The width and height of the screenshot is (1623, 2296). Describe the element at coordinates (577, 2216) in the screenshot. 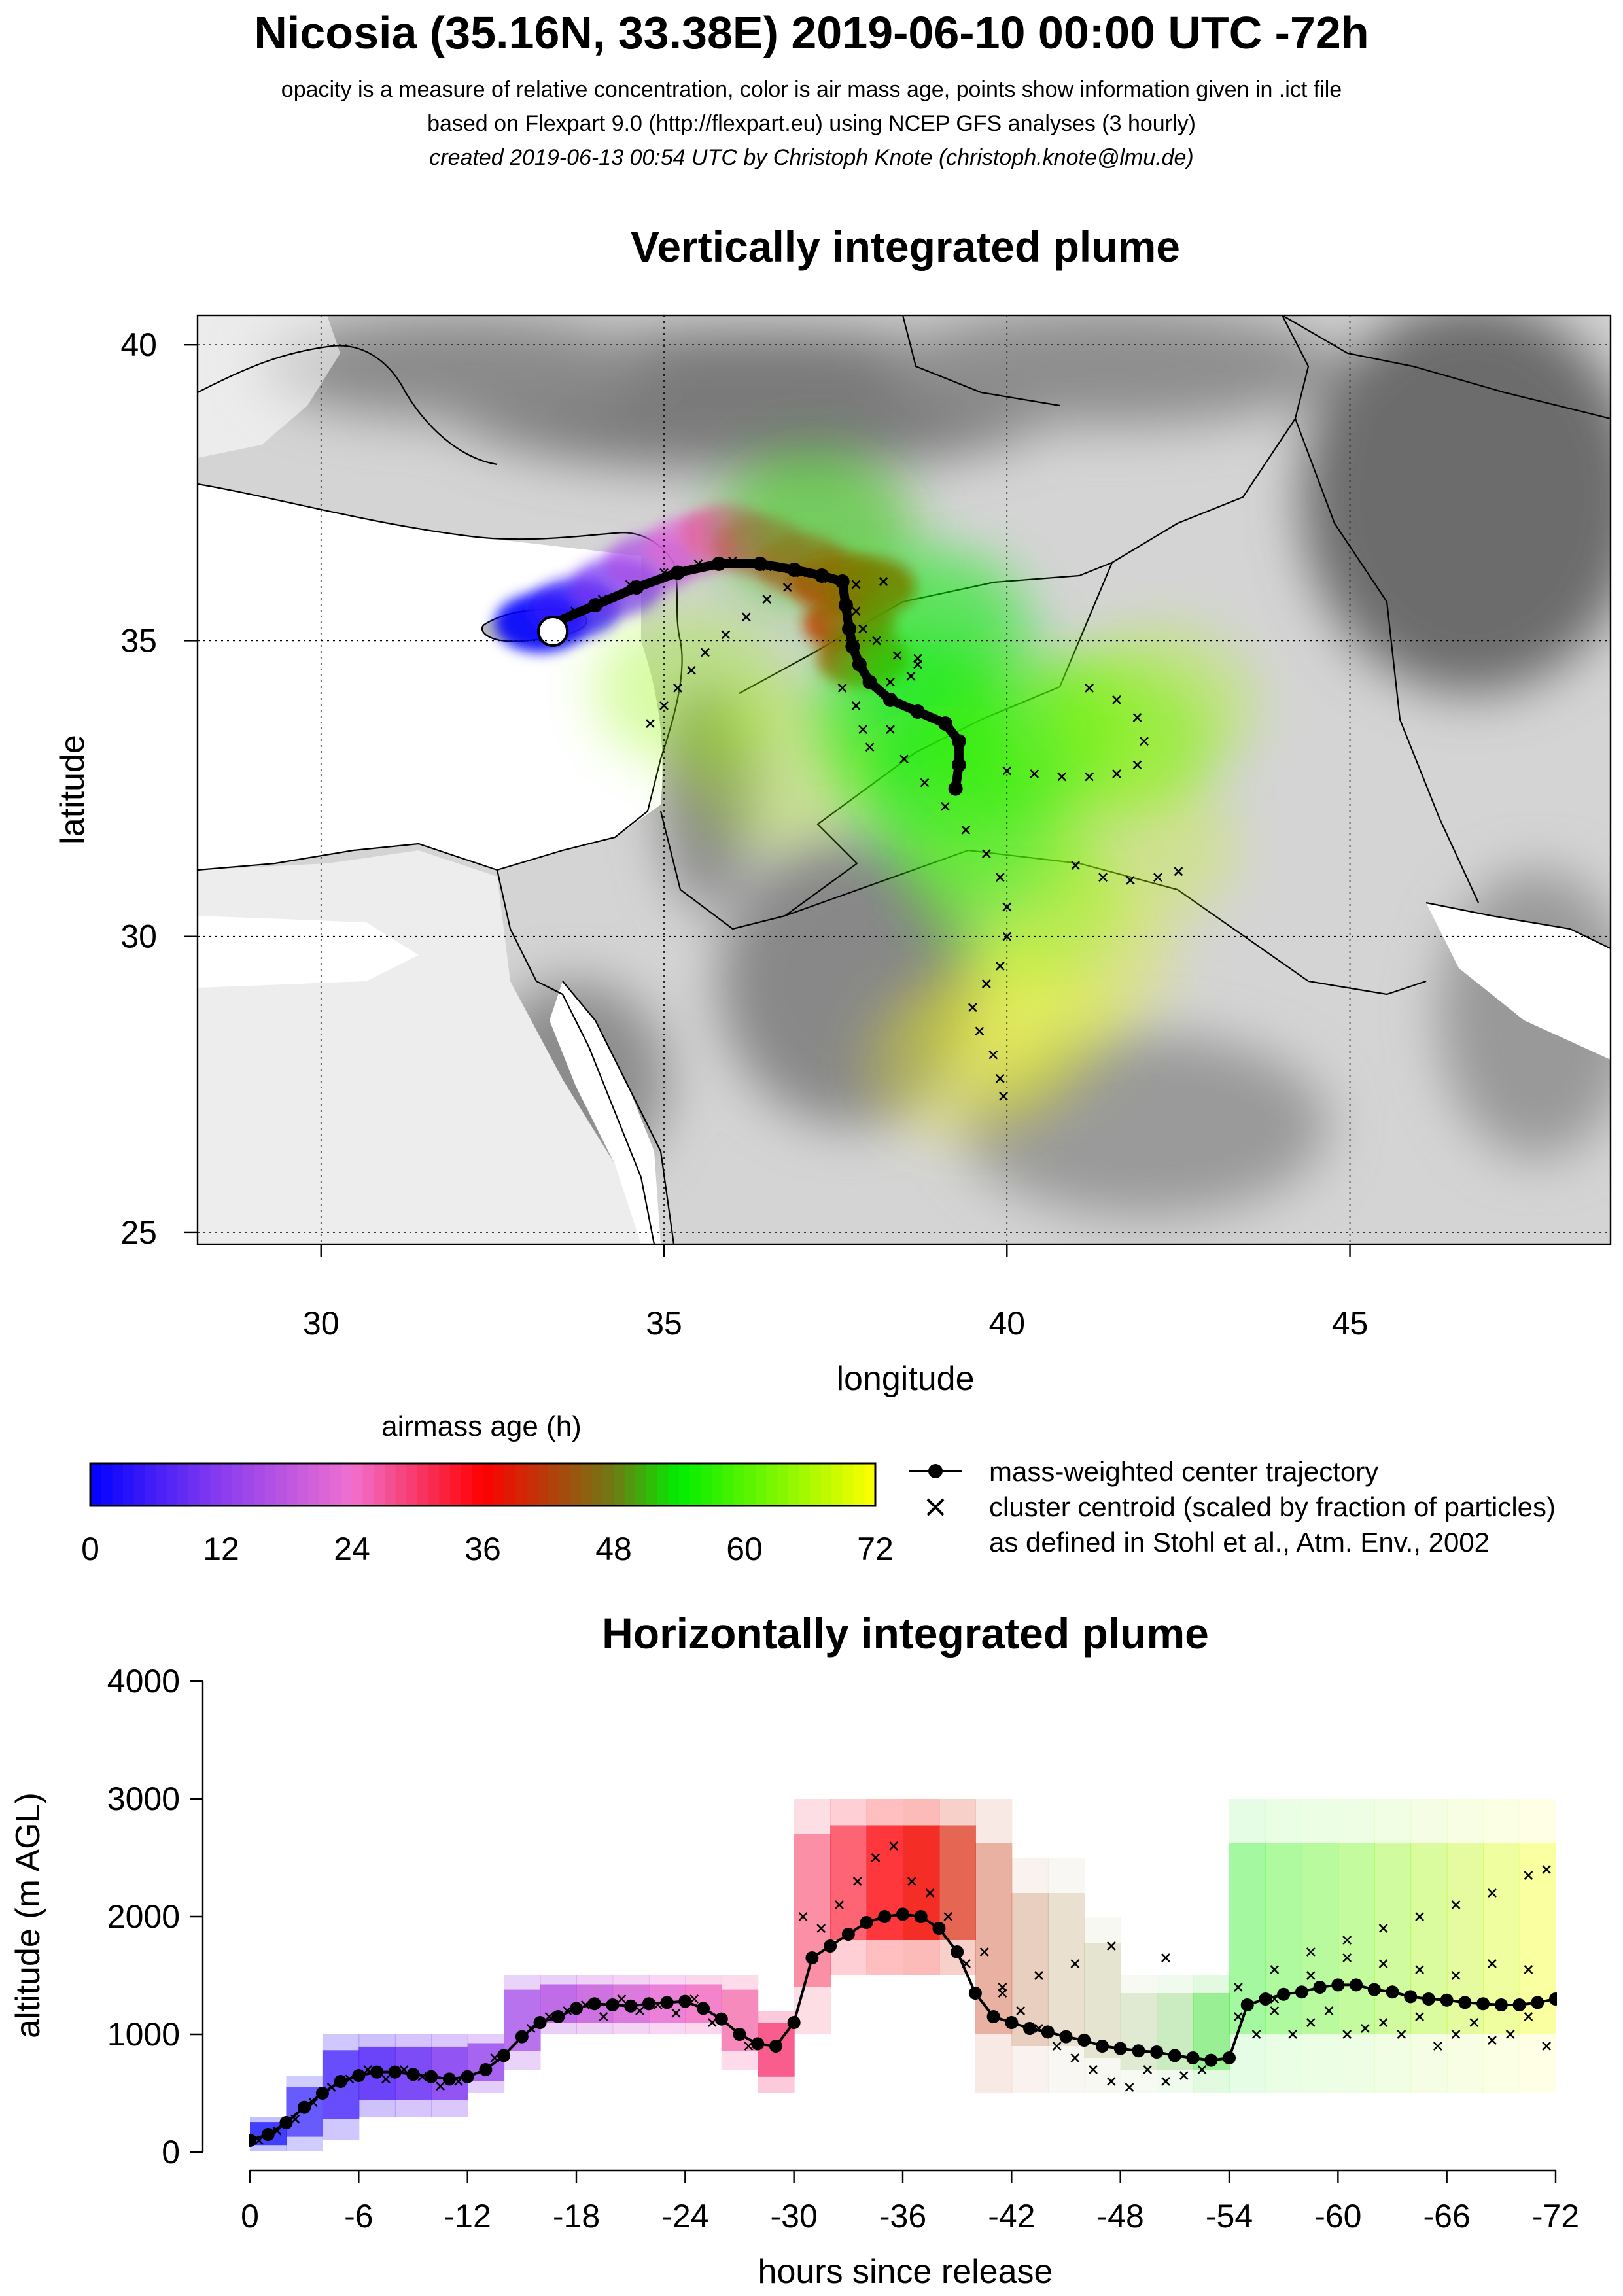

I see `altitude-x-tick-label: -18` at that location.